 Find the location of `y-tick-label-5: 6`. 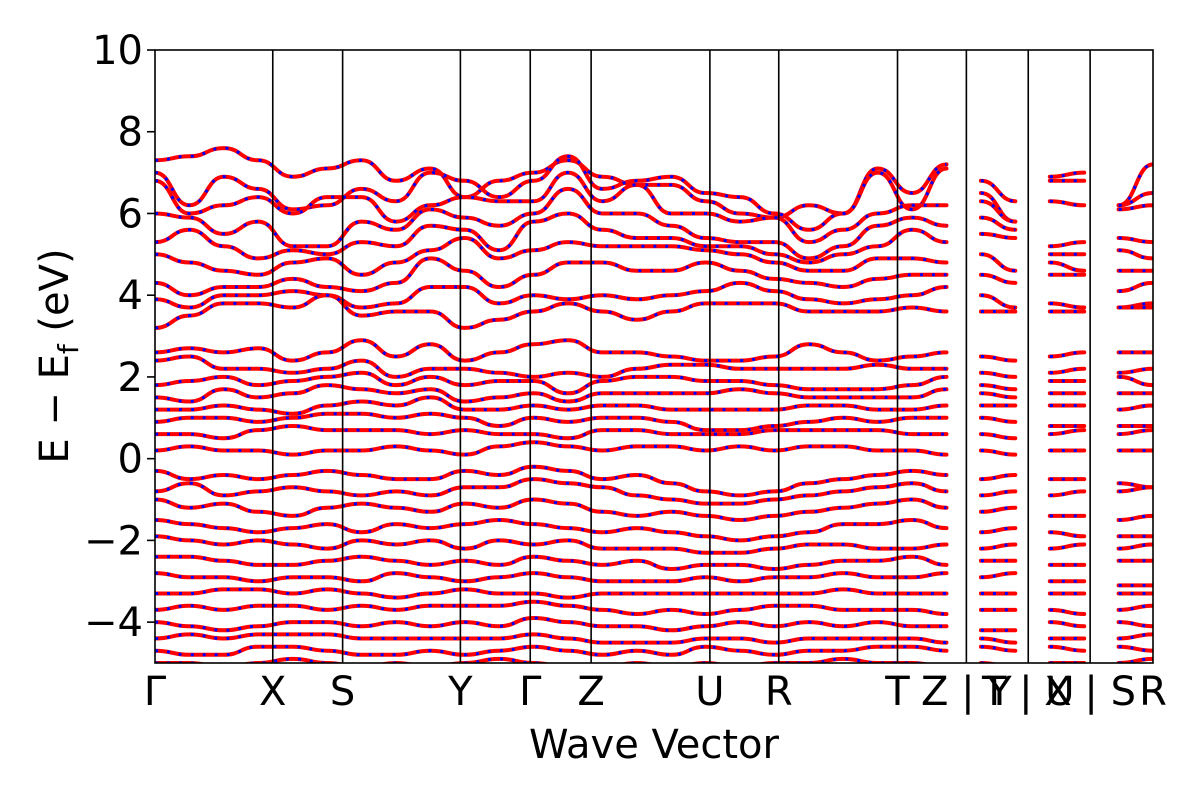

y-tick-label-5: 6 is located at coordinates (130, 214).